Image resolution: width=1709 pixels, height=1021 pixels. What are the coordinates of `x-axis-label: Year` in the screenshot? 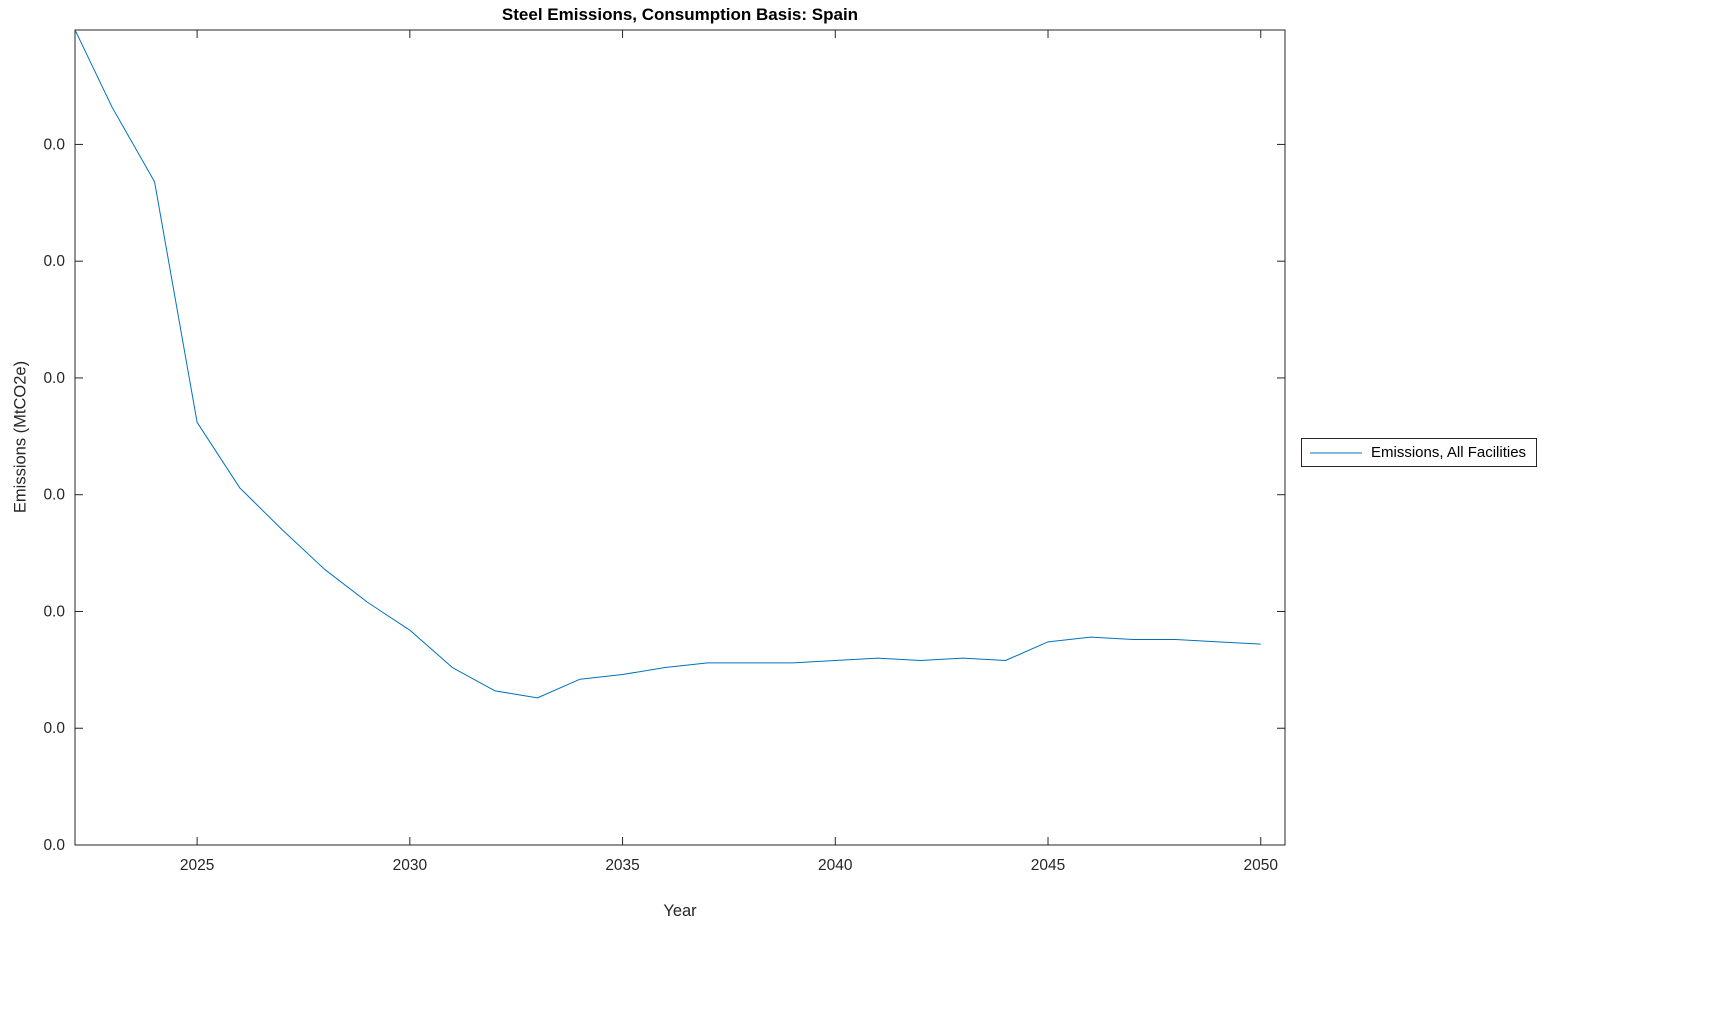 It's located at (680, 911).